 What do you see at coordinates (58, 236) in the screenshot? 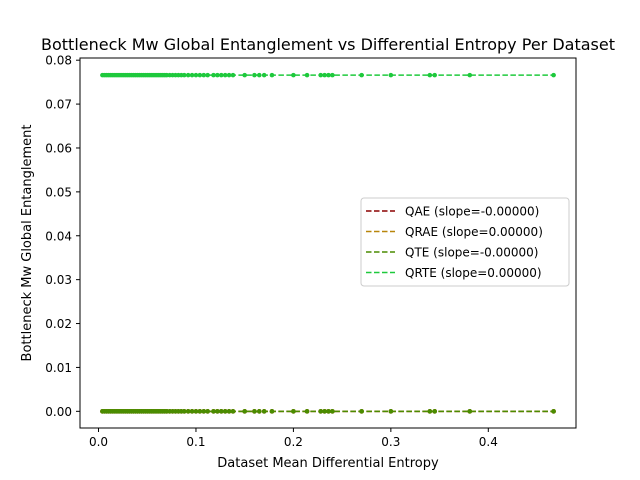
I see `y-tick-label-4: 0.04` at bounding box center [58, 236].